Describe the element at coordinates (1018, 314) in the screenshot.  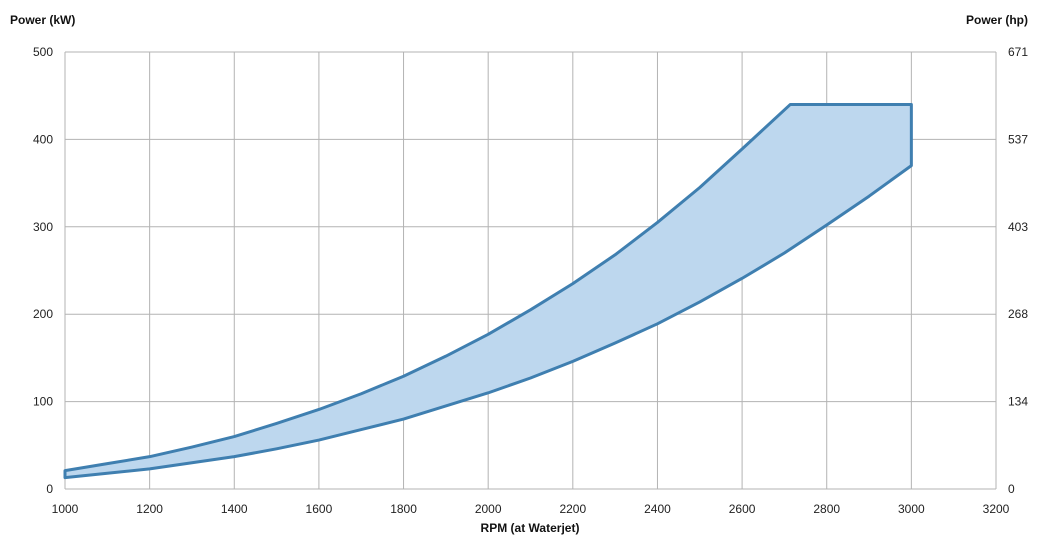
I see `right-tick-label-2: 268` at that location.